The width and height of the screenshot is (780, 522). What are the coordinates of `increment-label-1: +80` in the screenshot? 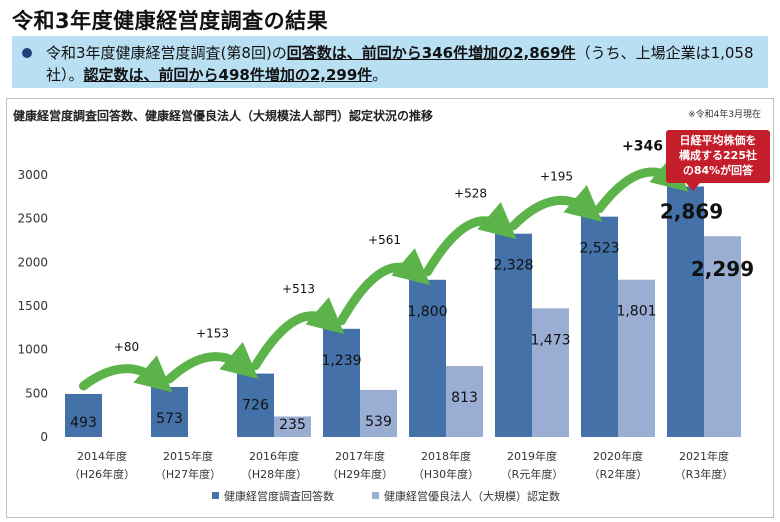 It's located at (126, 347).